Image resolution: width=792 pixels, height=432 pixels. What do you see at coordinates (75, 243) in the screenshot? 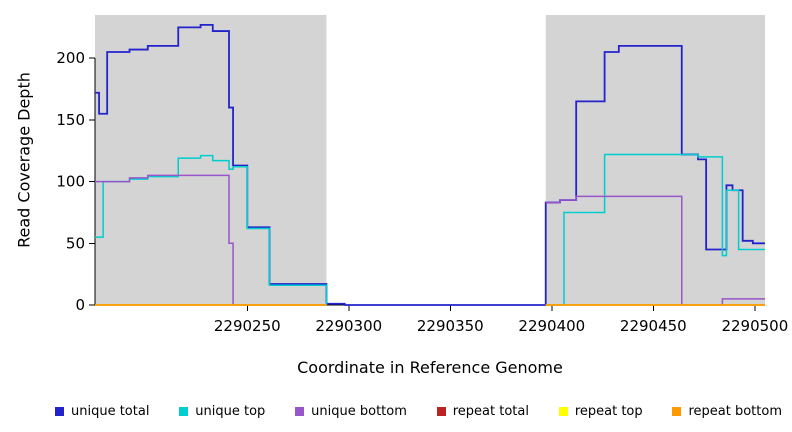
I see `y-tick-label-50: 50` at bounding box center [75, 243].